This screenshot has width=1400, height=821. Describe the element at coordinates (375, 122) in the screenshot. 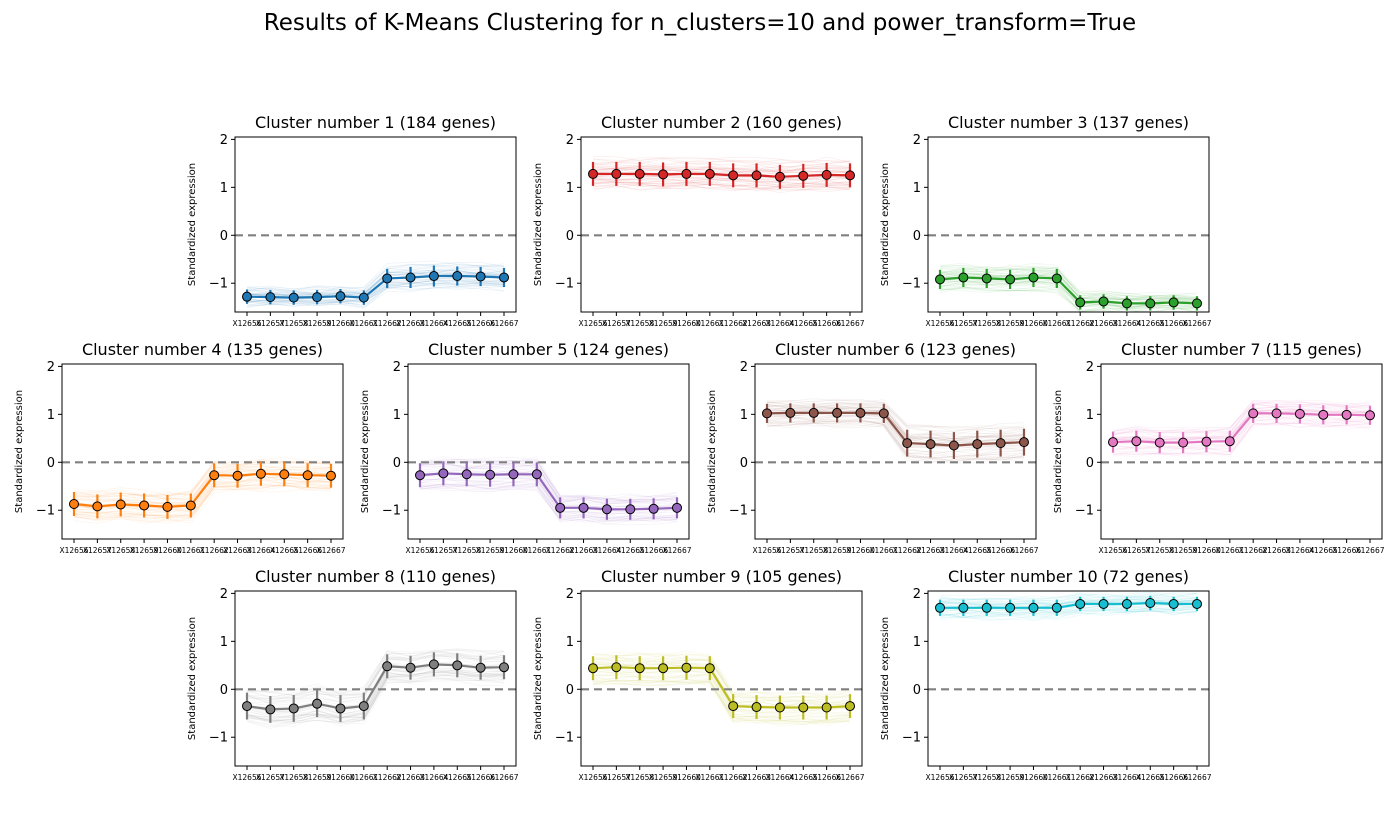

I see `panel-title: Cluster number 1 (184 genes)` at that location.